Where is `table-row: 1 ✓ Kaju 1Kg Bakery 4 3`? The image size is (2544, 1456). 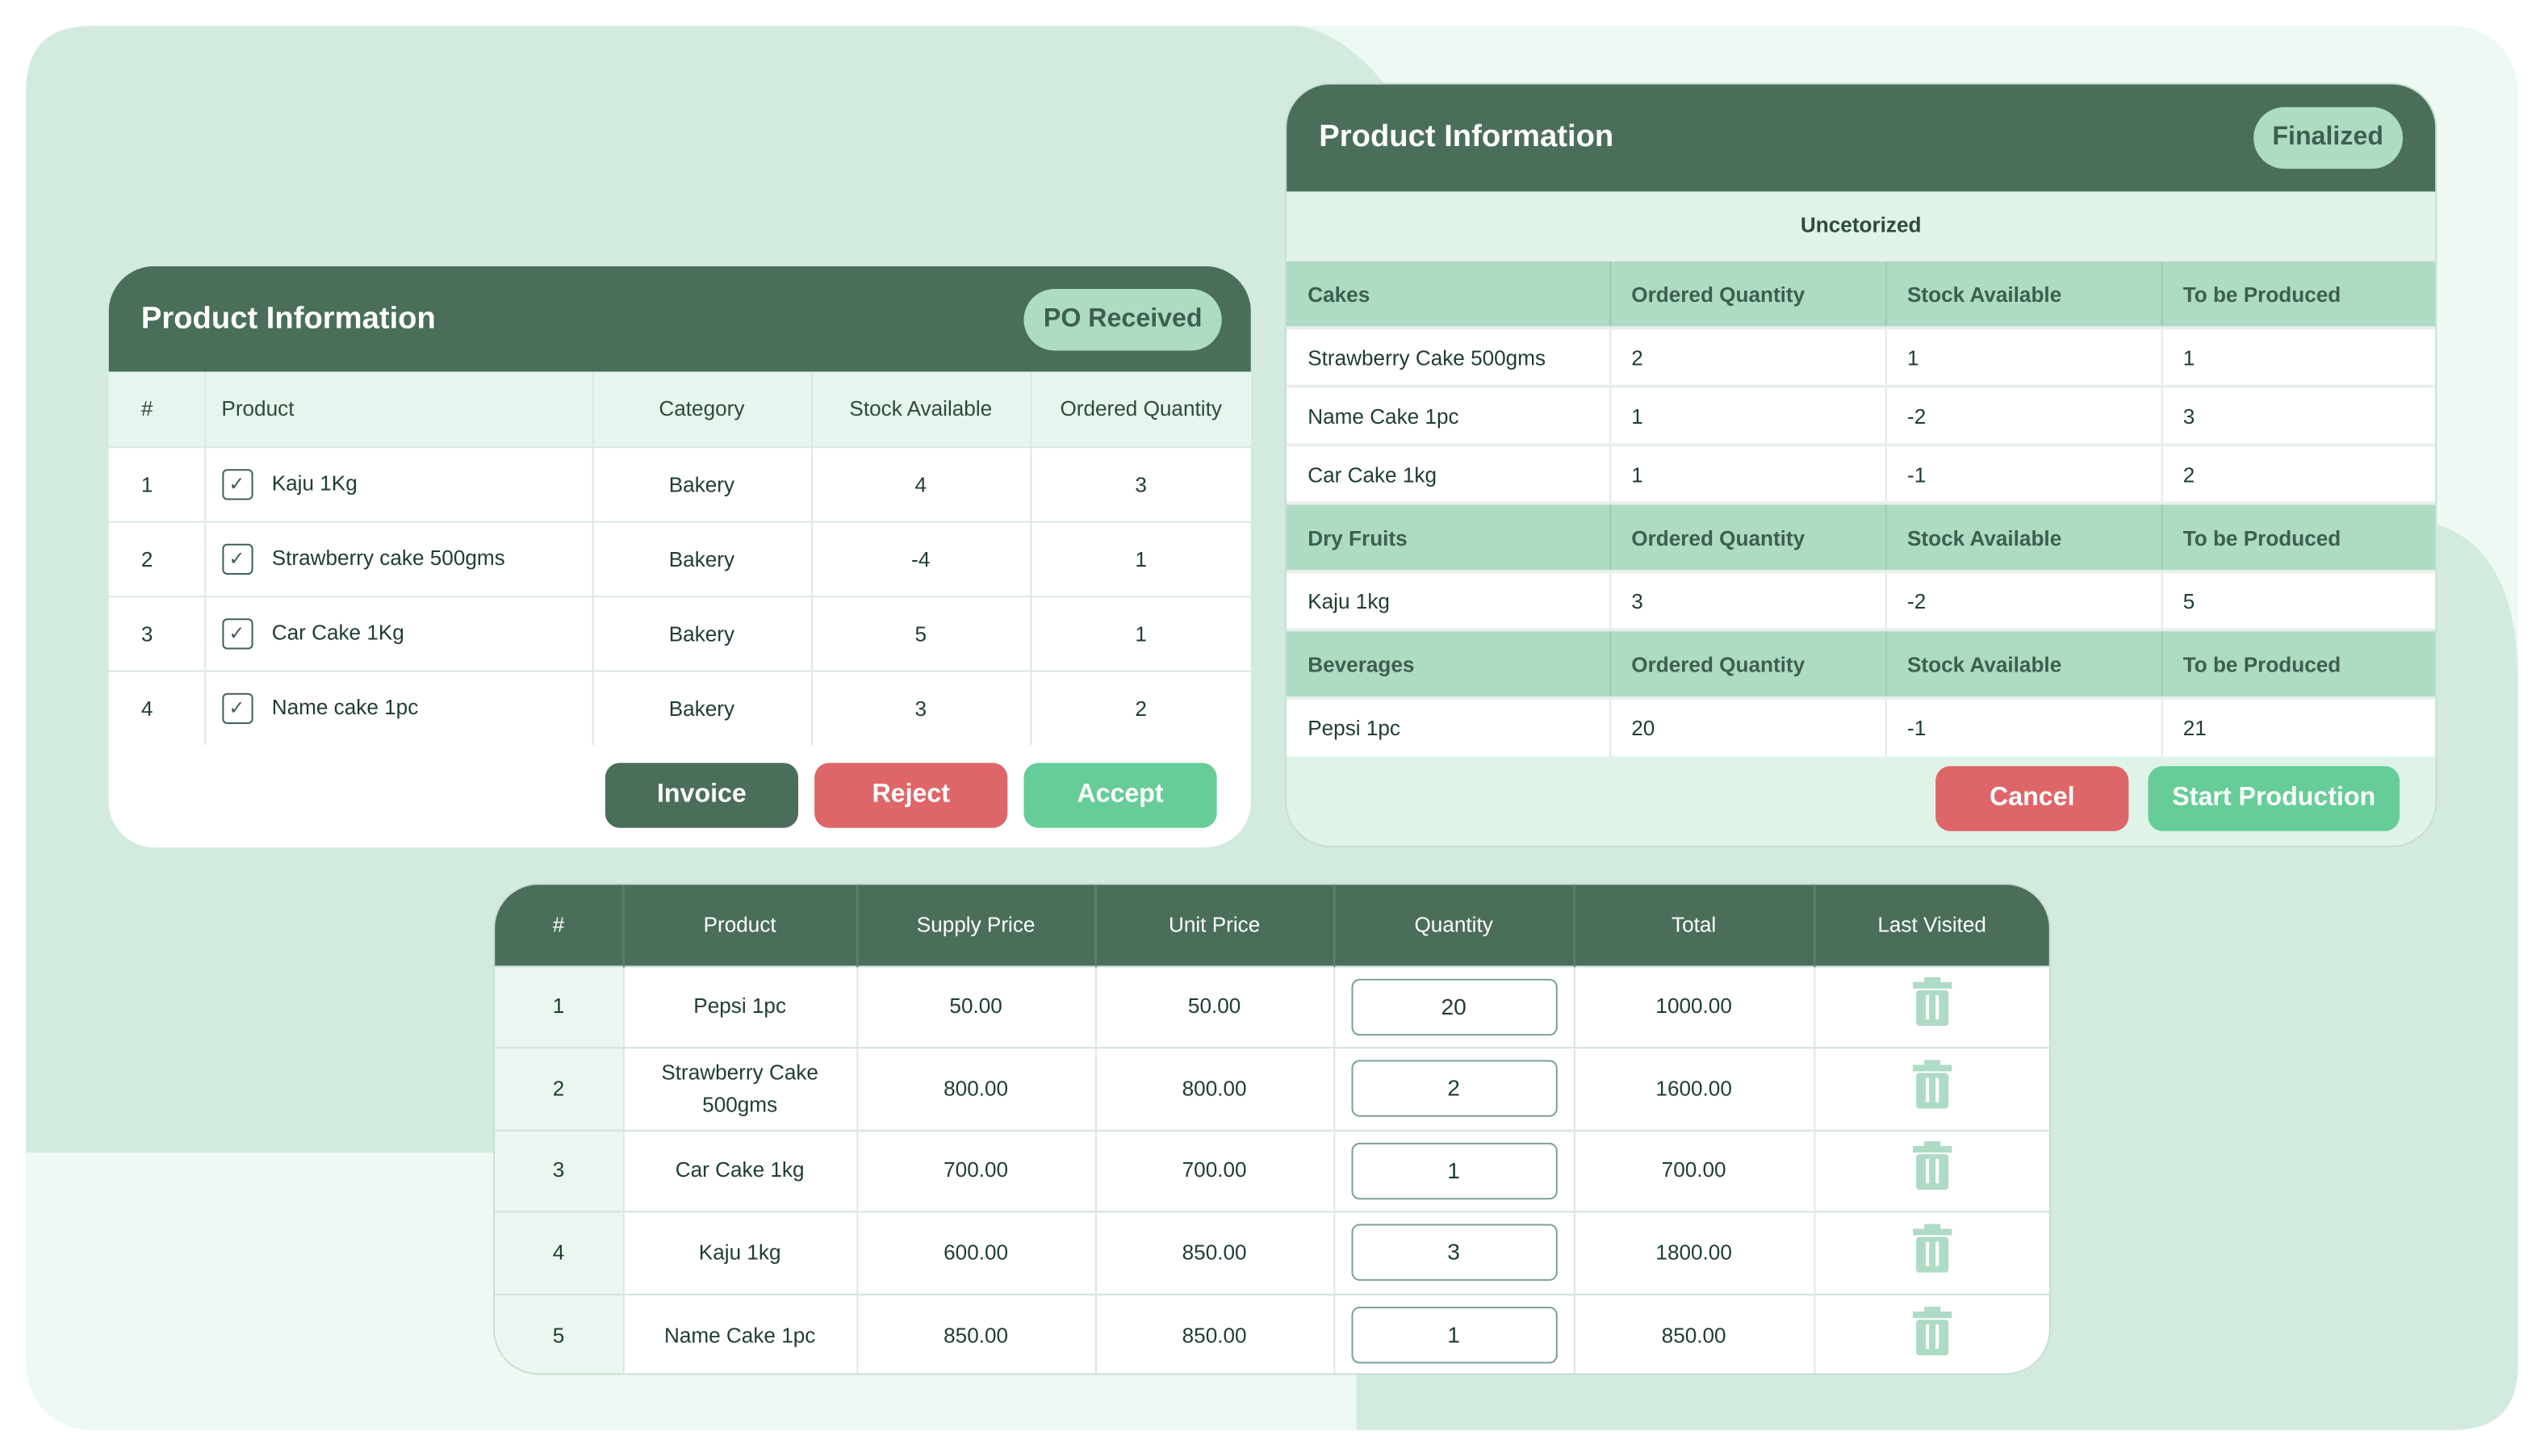
table-row: 1 ✓ Kaju 1Kg Bakery 4 3 is located at coordinates (679, 483).